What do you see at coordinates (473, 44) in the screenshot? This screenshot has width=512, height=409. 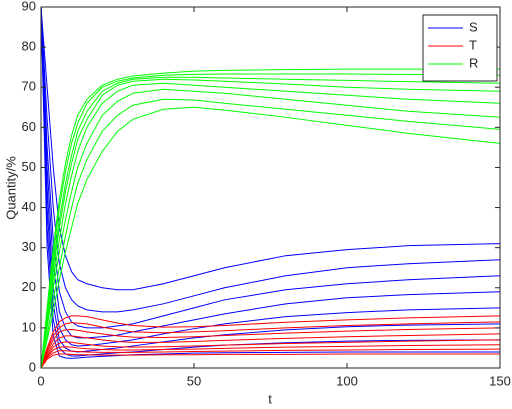 I see `legend-label: T` at bounding box center [473, 44].